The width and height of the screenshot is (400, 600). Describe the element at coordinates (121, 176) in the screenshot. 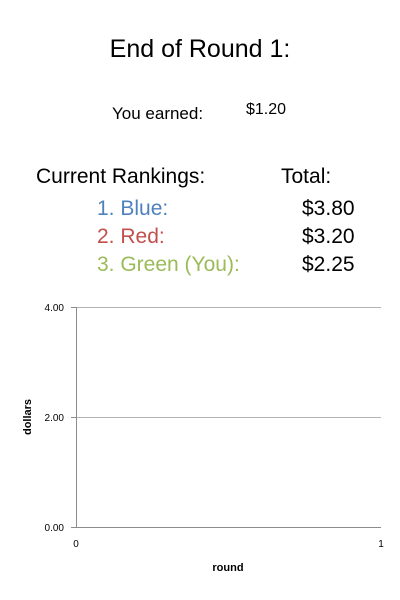

I see `rankings-heading: Current Rankings:` at that location.